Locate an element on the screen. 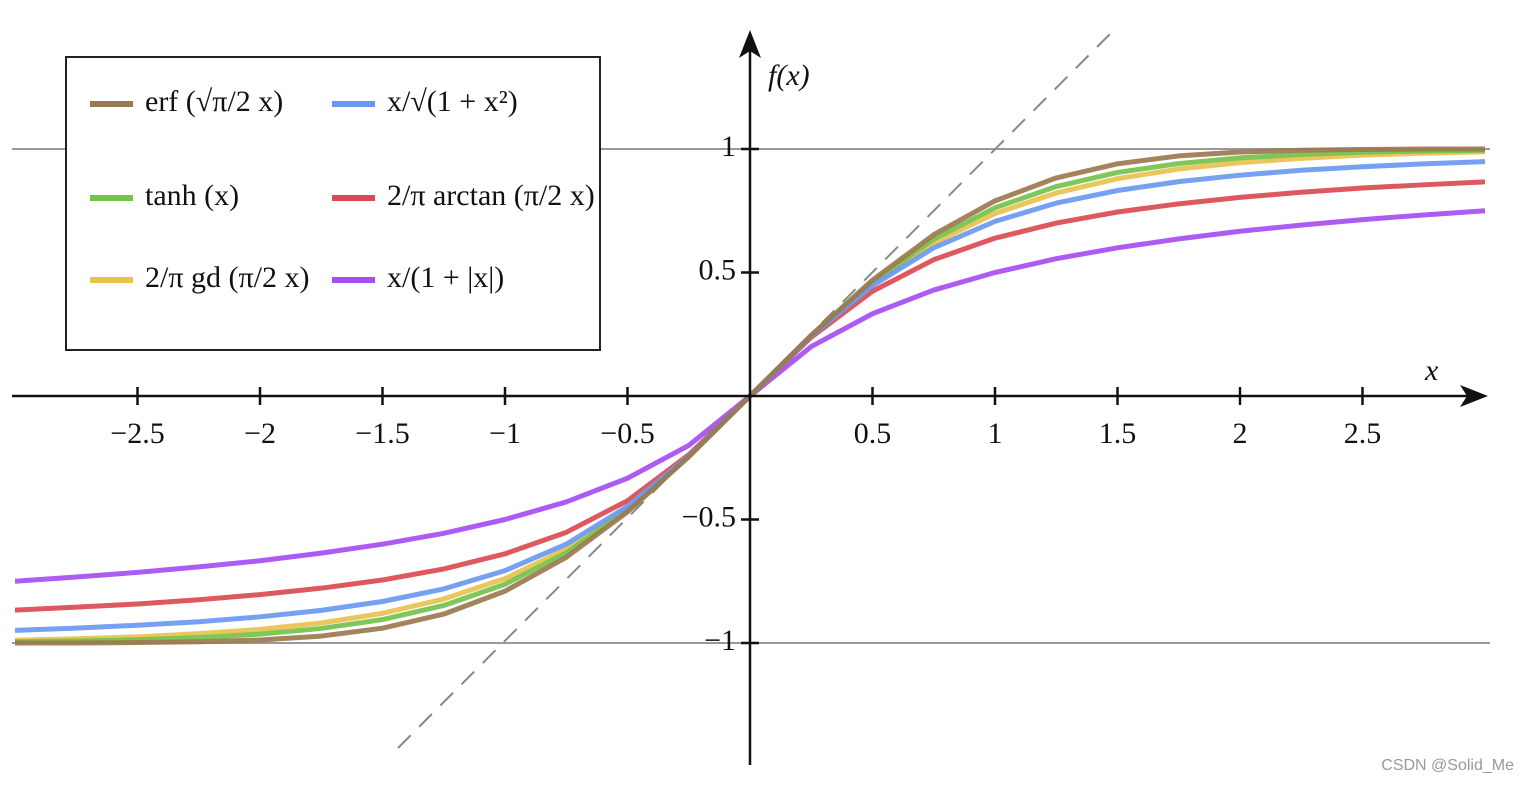 This screenshot has width=1529, height=785. watermark: CSDN @Solid_Me is located at coordinates (1447, 765).